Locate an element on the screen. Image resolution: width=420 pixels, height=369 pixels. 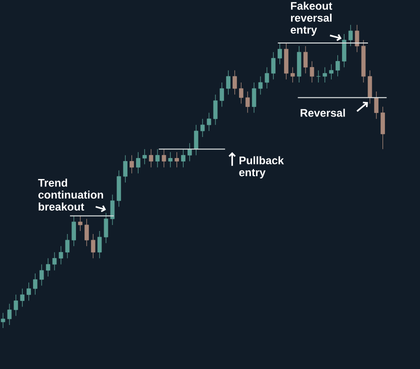
ref-line-label: Fakeout reversal entry is located at coordinates (311, 19).